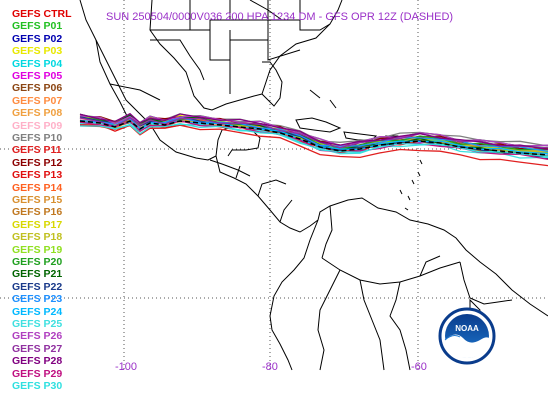  Describe the element at coordinates (37, 138) in the screenshot. I see `legend-item-gefs-p10: GEFS P10` at that location.